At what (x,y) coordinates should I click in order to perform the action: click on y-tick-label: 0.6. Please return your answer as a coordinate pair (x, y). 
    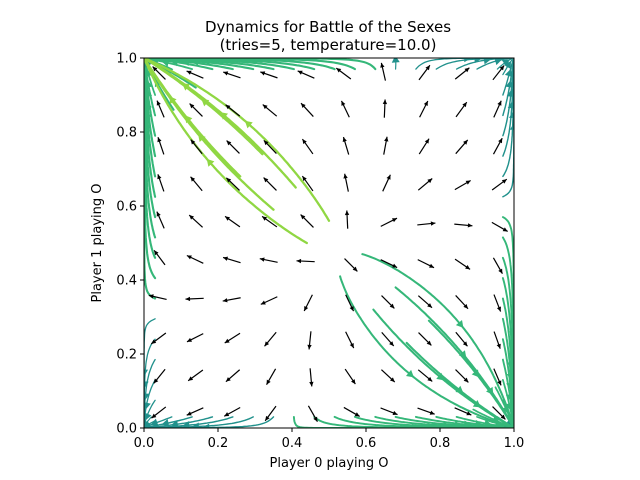
    Looking at the image, I should click on (126, 207).